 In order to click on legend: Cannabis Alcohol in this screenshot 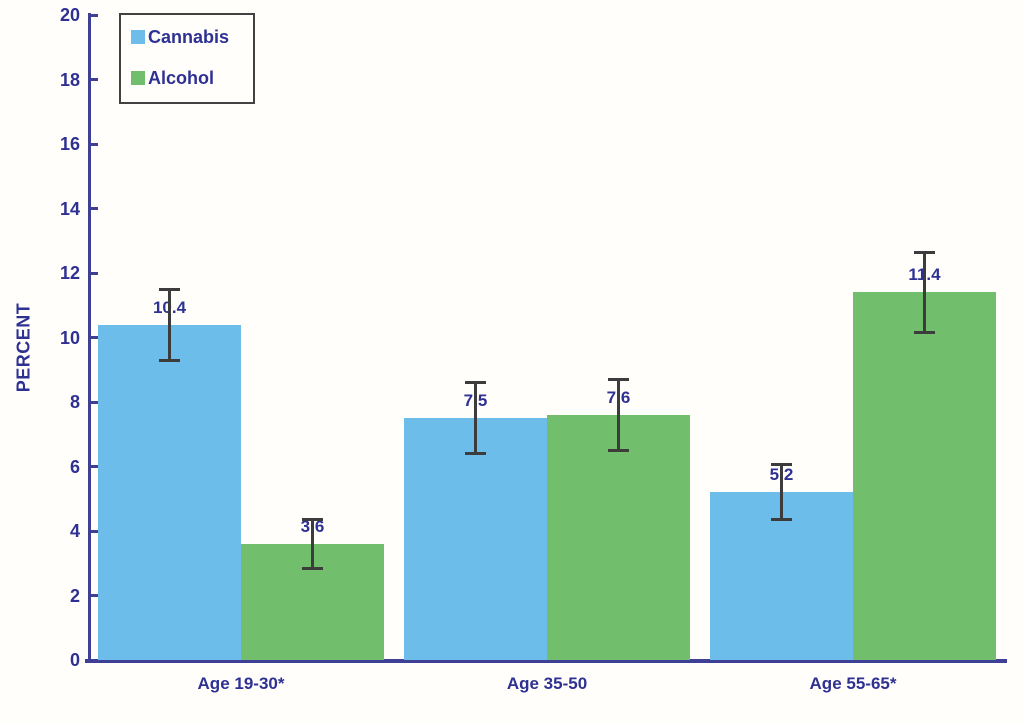, I will do `click(187, 58)`.